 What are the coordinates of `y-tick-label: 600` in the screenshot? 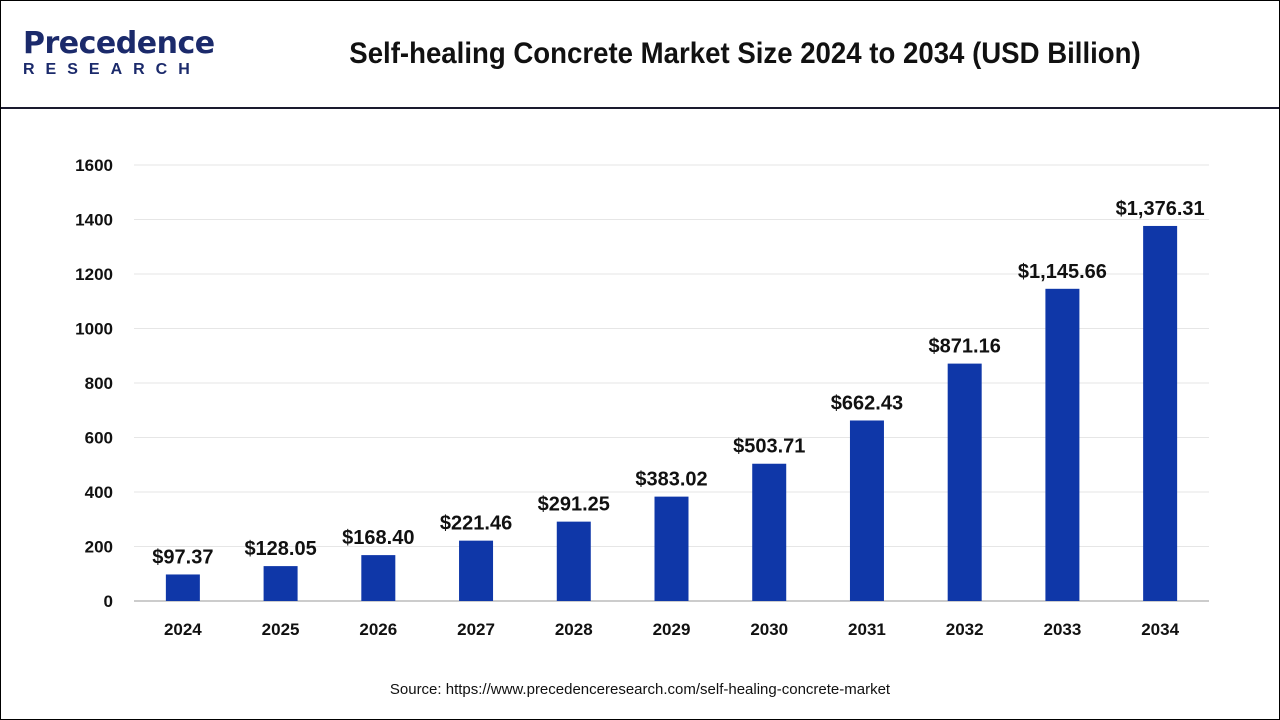 It's located at (99, 438).